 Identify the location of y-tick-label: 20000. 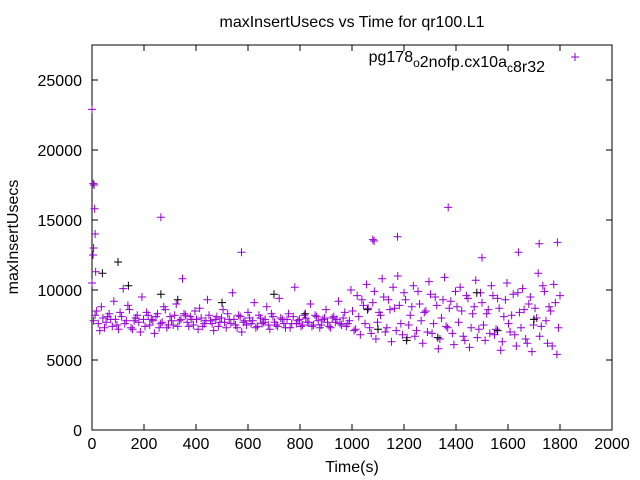
(60, 151).